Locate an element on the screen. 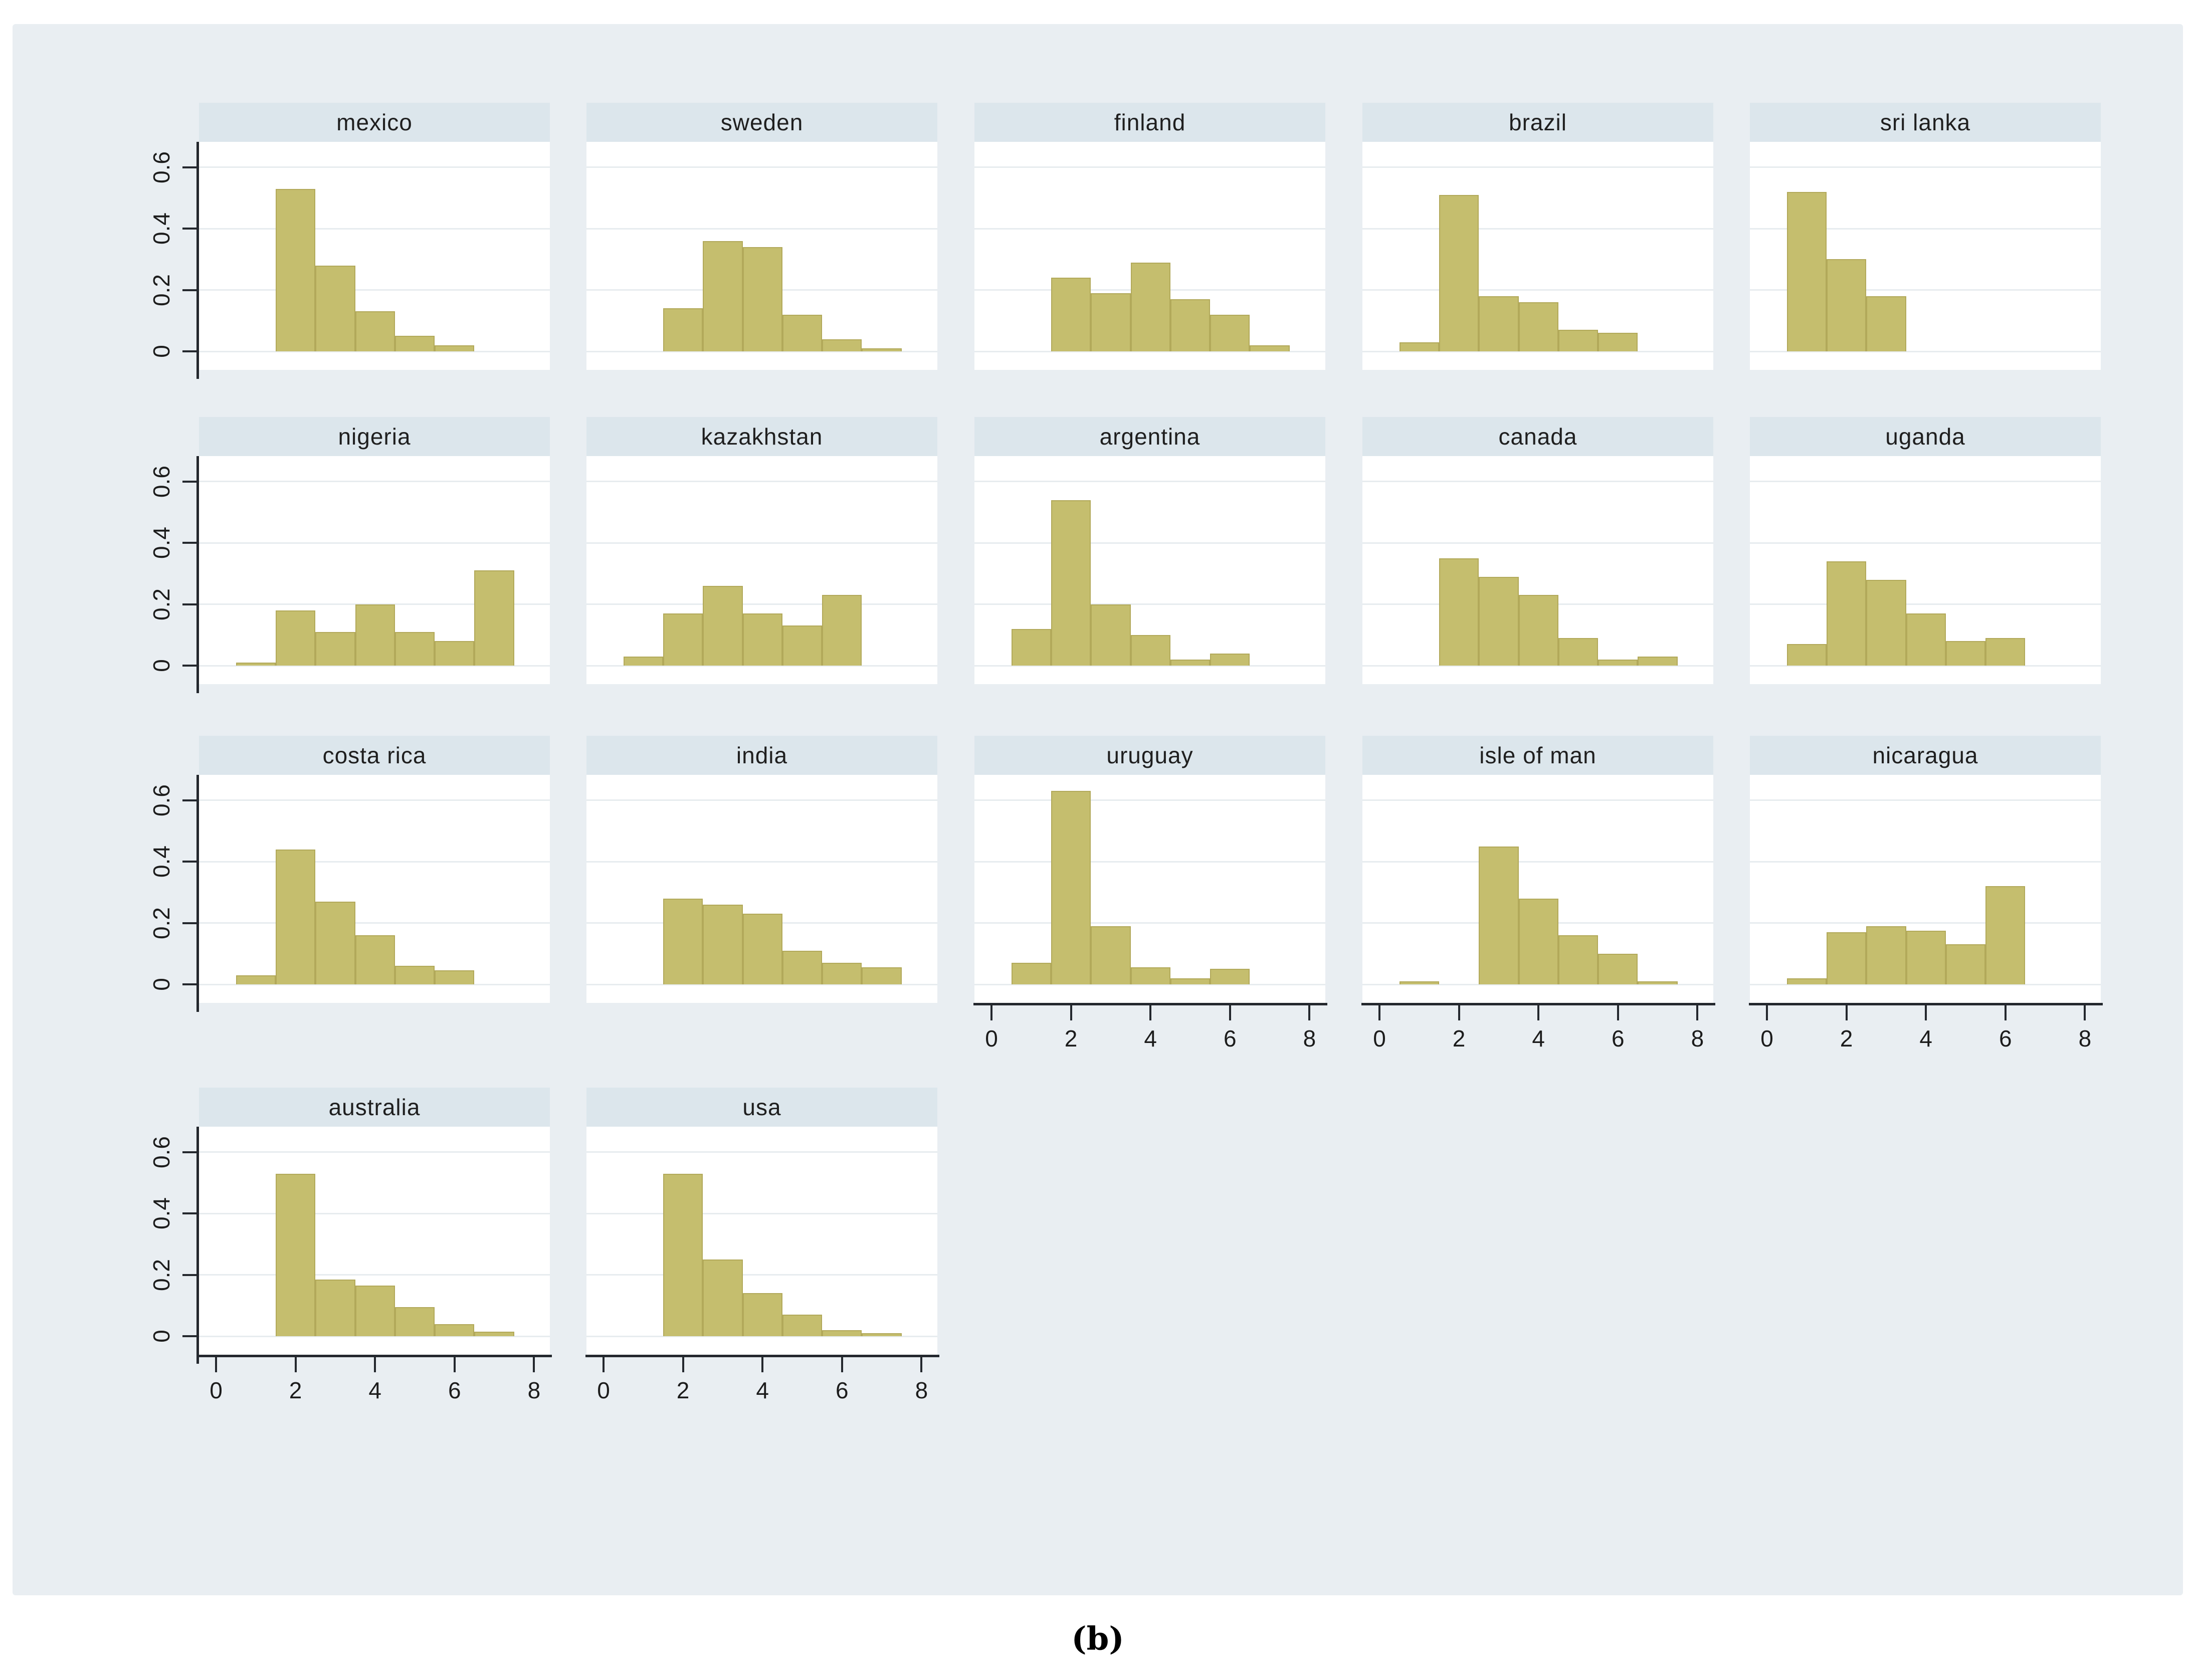  panel-title: isle of man is located at coordinates (1537, 755).